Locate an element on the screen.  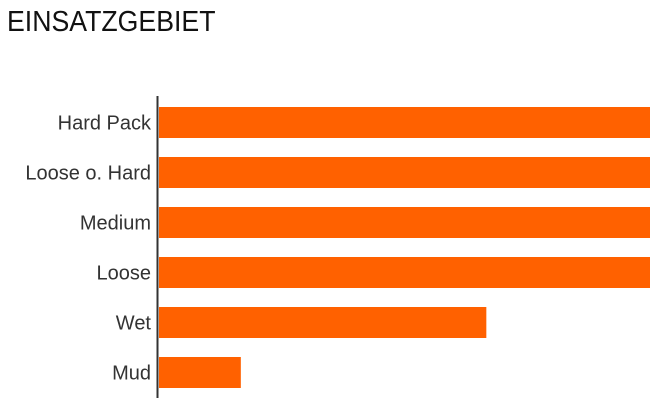
category-label: Wet is located at coordinates (134, 324).